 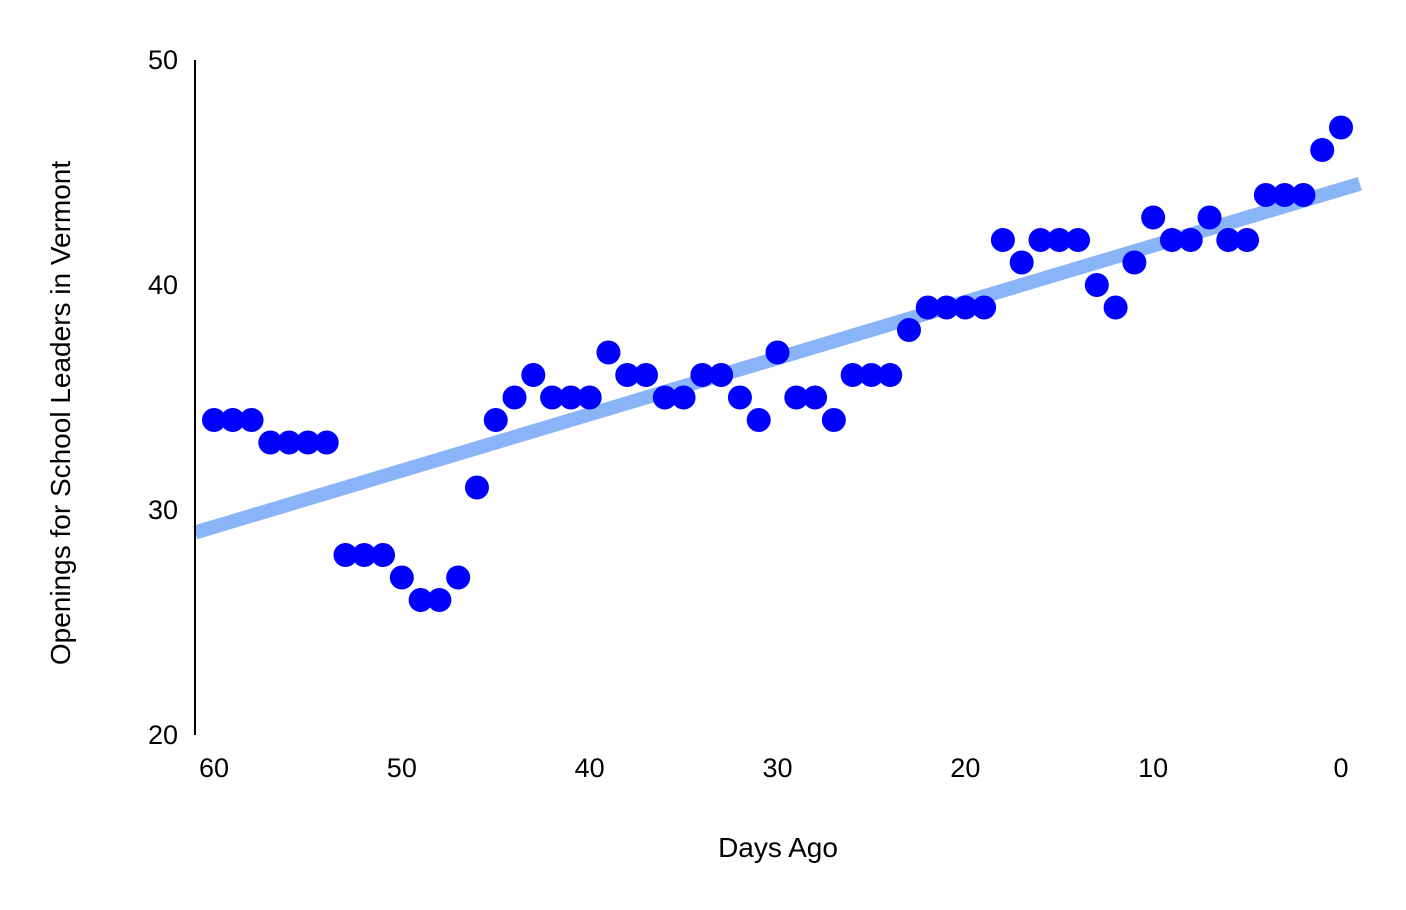 I want to click on y-tick-label: 30, so click(x=163, y=510).